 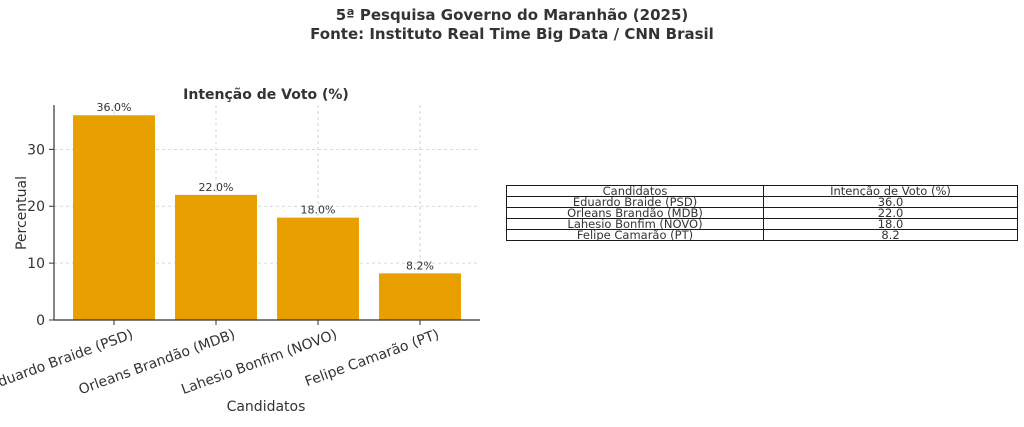 What do you see at coordinates (635, 235) in the screenshot?
I see `table-cell-candidate: Felipe Camarão (PT)` at bounding box center [635, 235].